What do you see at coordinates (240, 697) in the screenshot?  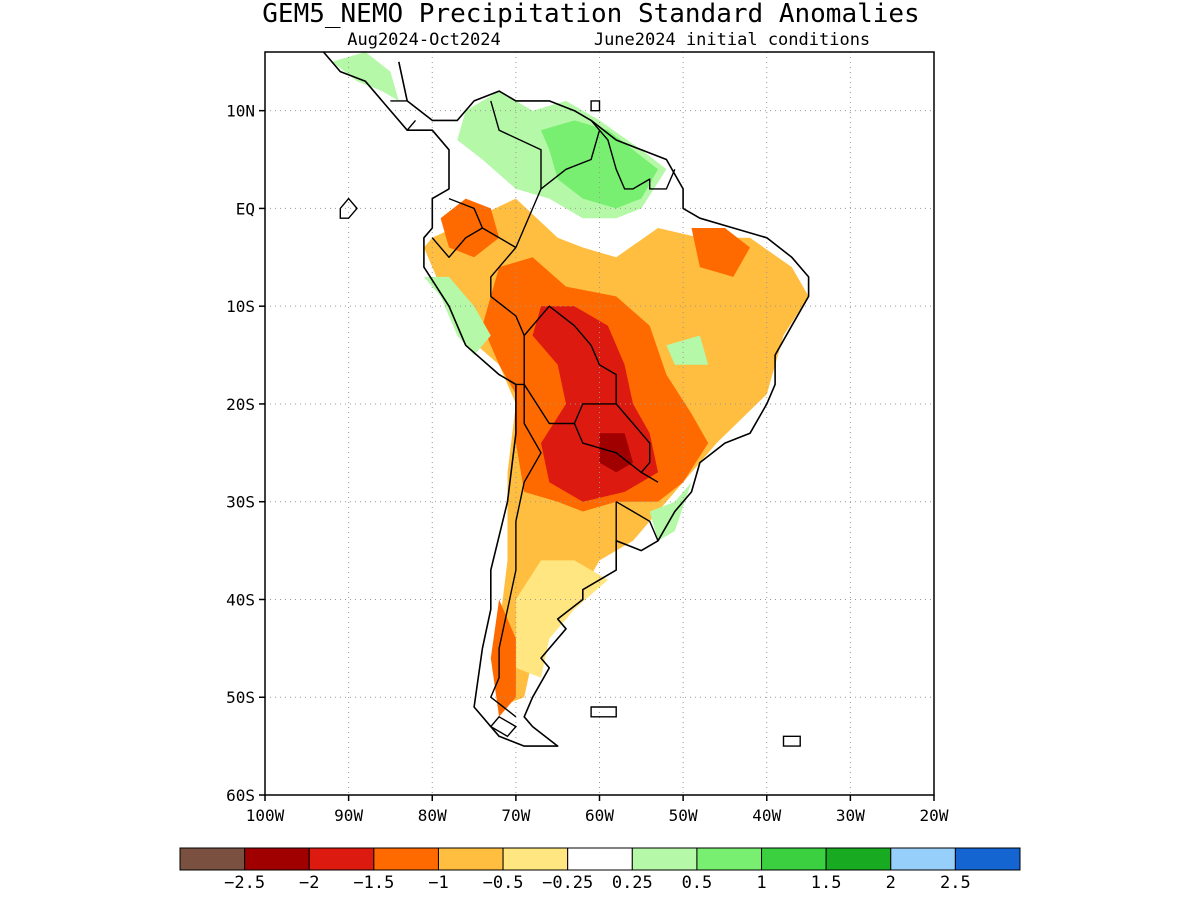 I see `lat-tick-label: 50S` at bounding box center [240, 697].